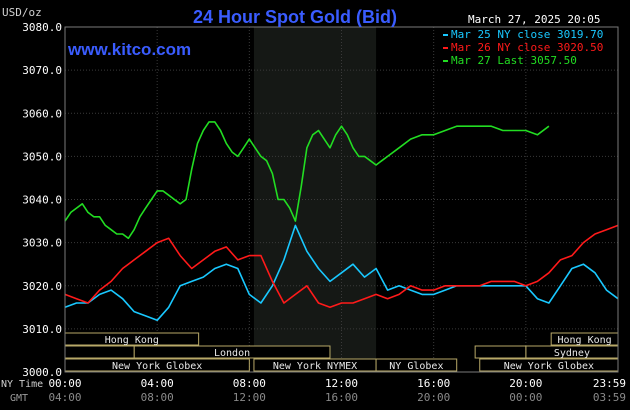 This screenshot has height=410, width=630. What do you see at coordinates (42, 156) in the screenshot?
I see `y-tick-label: 3050.0` at bounding box center [42, 156].